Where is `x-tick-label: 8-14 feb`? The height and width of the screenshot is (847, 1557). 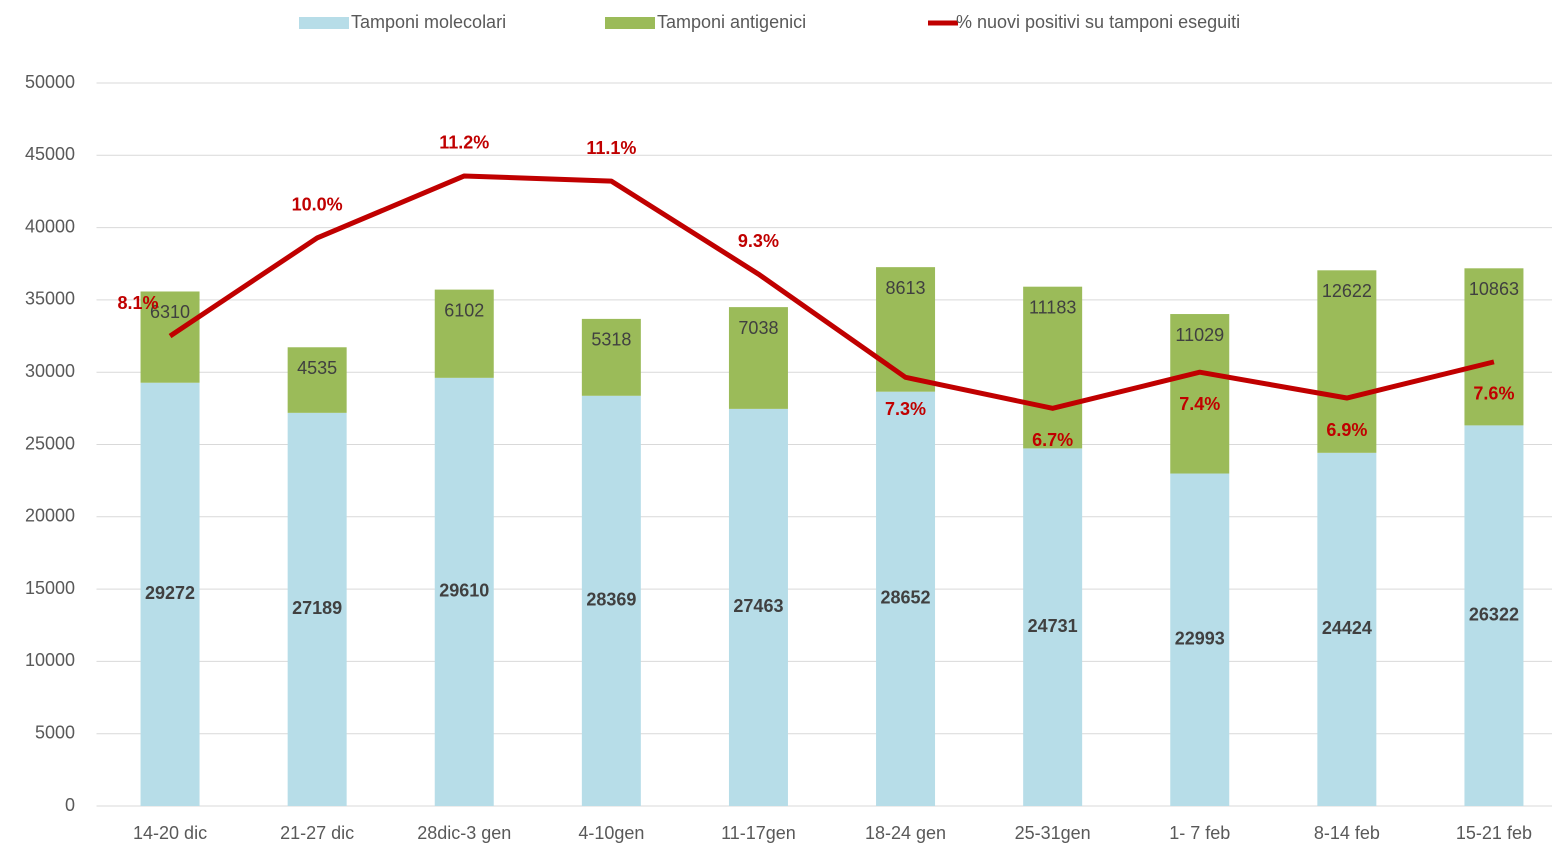 x-tick-label: 8-14 feb is located at coordinates (1347, 833).